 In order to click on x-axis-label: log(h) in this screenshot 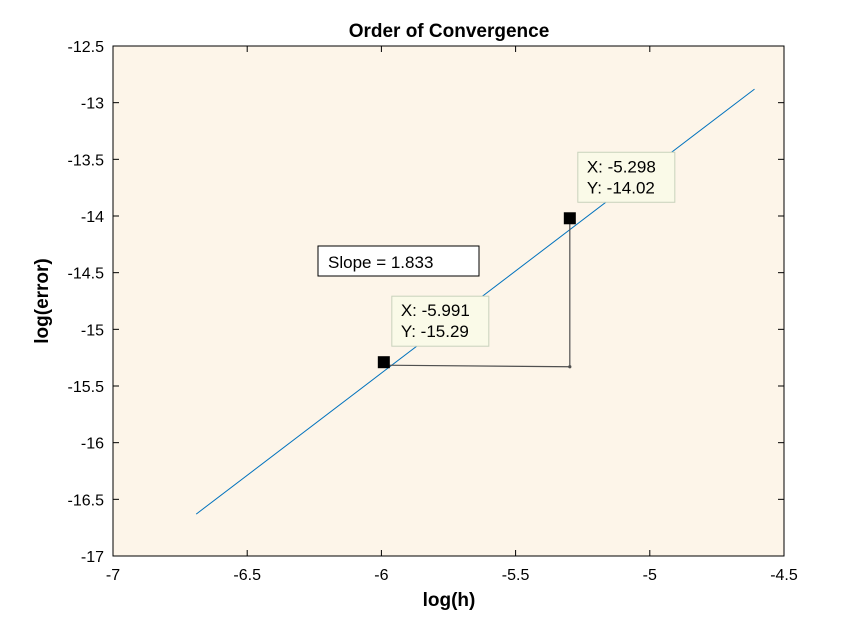, I will do `click(449, 600)`.